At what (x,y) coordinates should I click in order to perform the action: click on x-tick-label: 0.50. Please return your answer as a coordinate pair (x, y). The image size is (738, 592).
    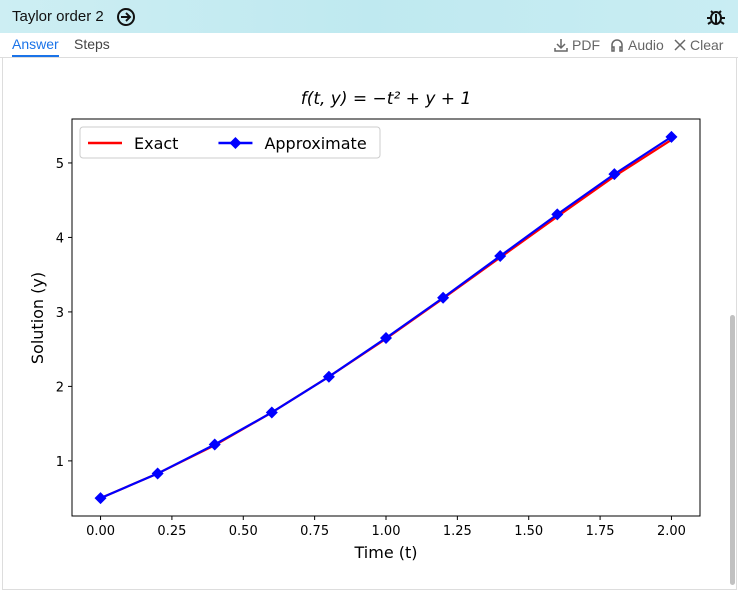
    Looking at the image, I should click on (243, 531).